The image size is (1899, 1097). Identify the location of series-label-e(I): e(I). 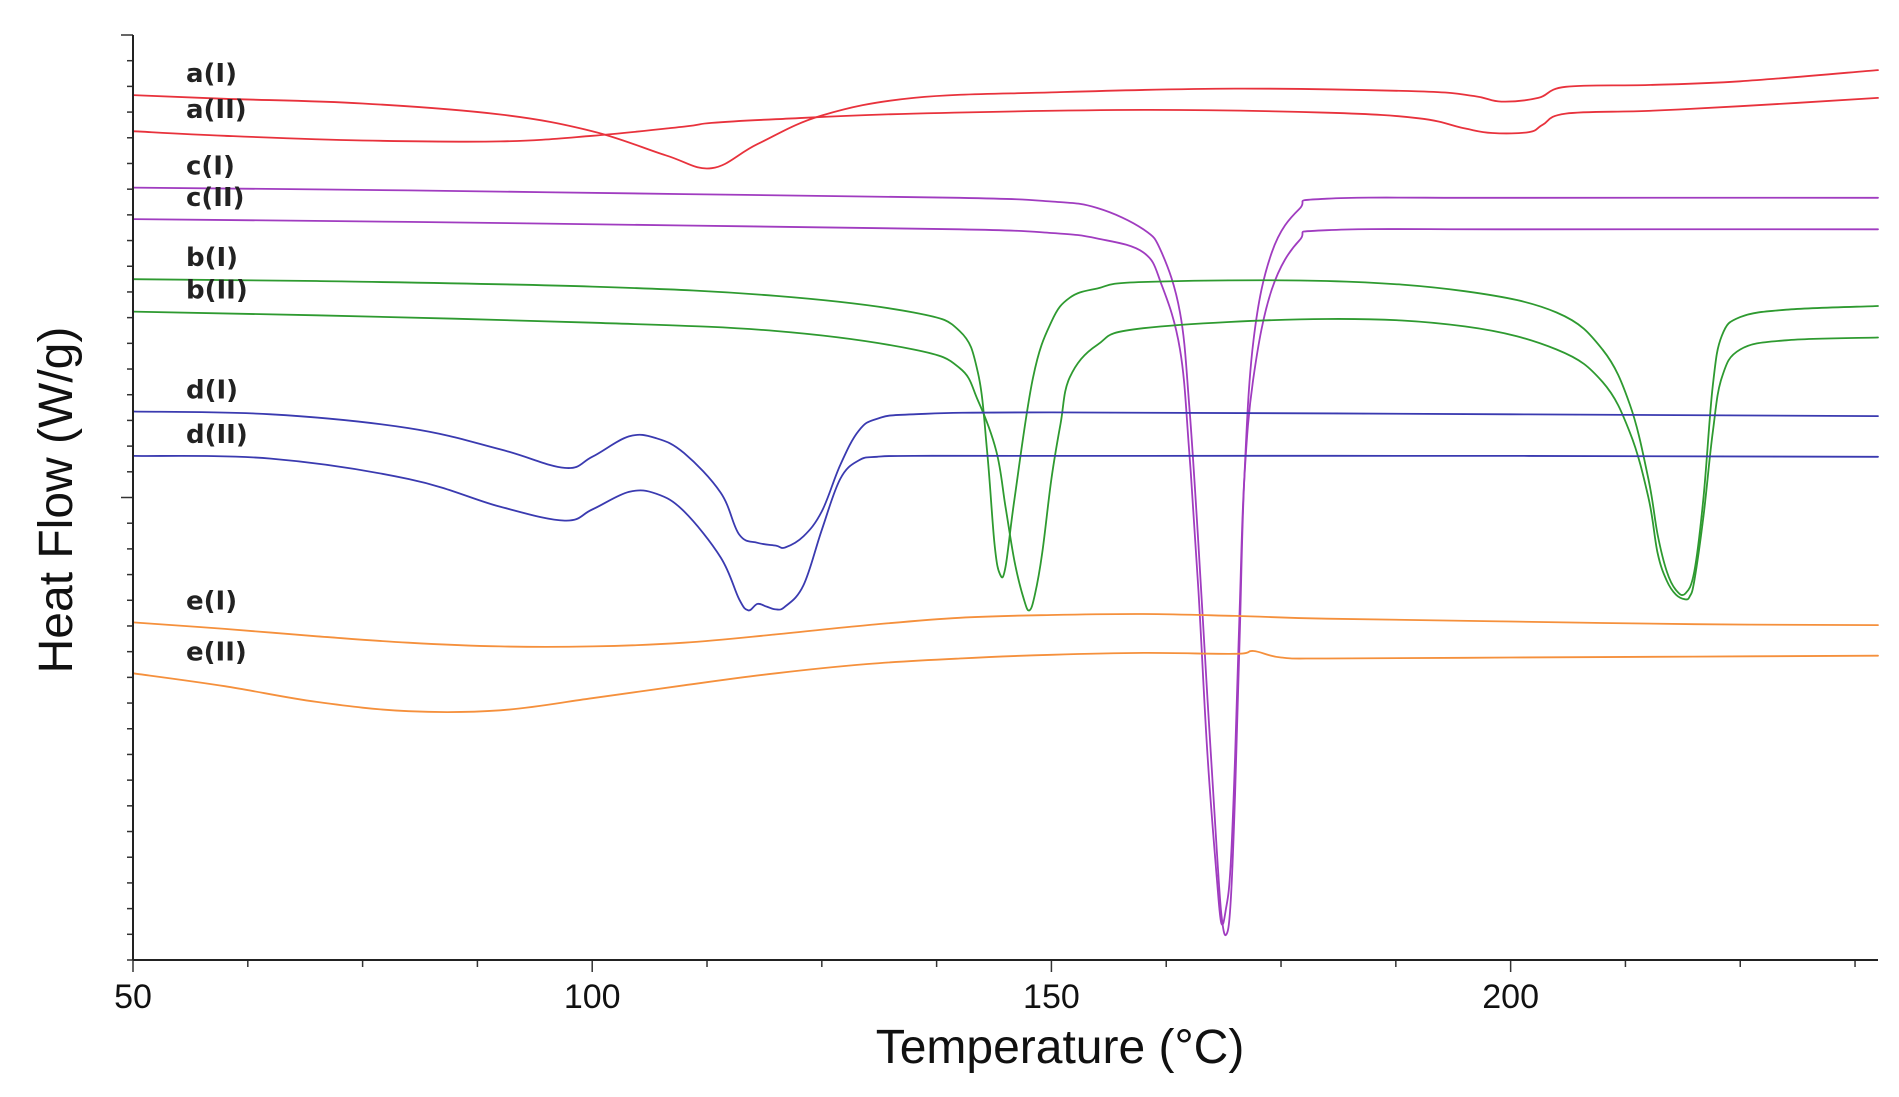
(211, 601).